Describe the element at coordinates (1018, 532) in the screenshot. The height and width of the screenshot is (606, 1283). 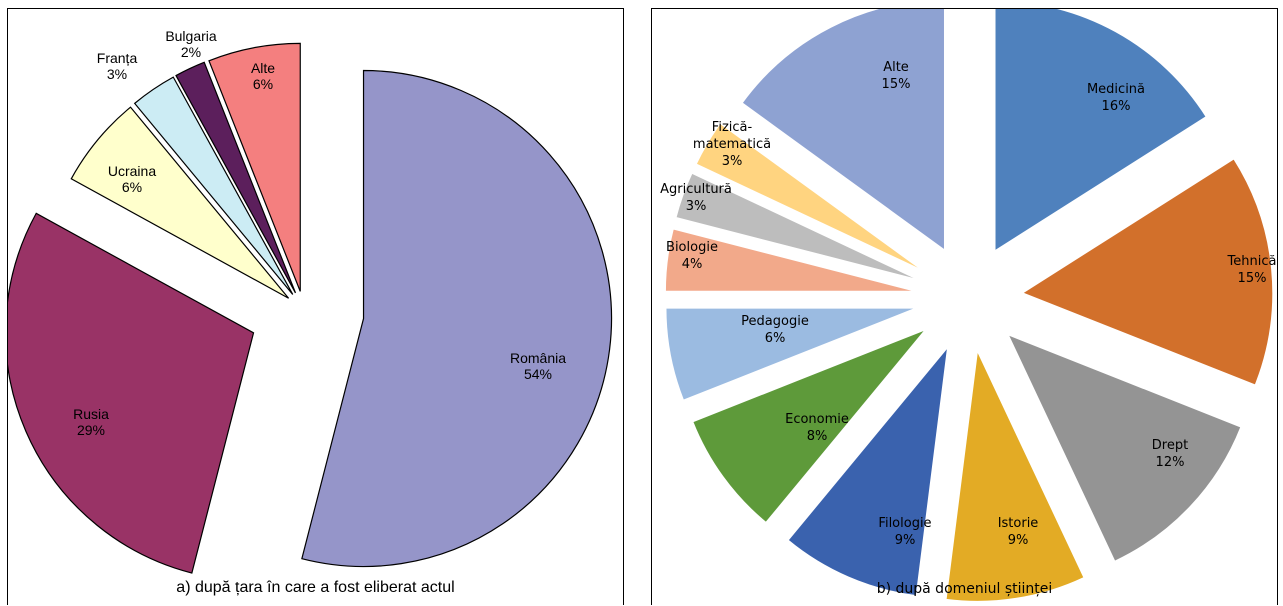
I see `slice-label: Istorie 9%` at that location.